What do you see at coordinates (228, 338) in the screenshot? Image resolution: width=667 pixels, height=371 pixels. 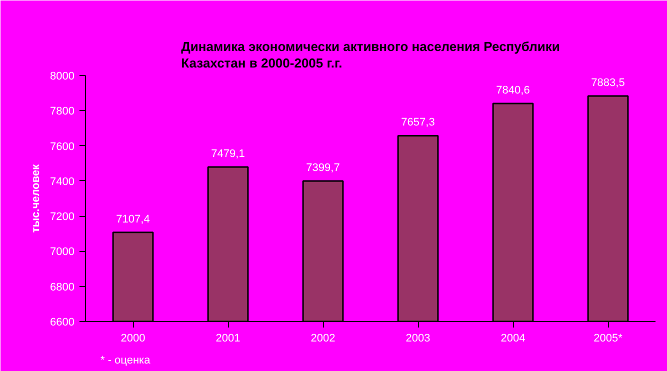 I see `x-tick-label: 2001` at bounding box center [228, 338].